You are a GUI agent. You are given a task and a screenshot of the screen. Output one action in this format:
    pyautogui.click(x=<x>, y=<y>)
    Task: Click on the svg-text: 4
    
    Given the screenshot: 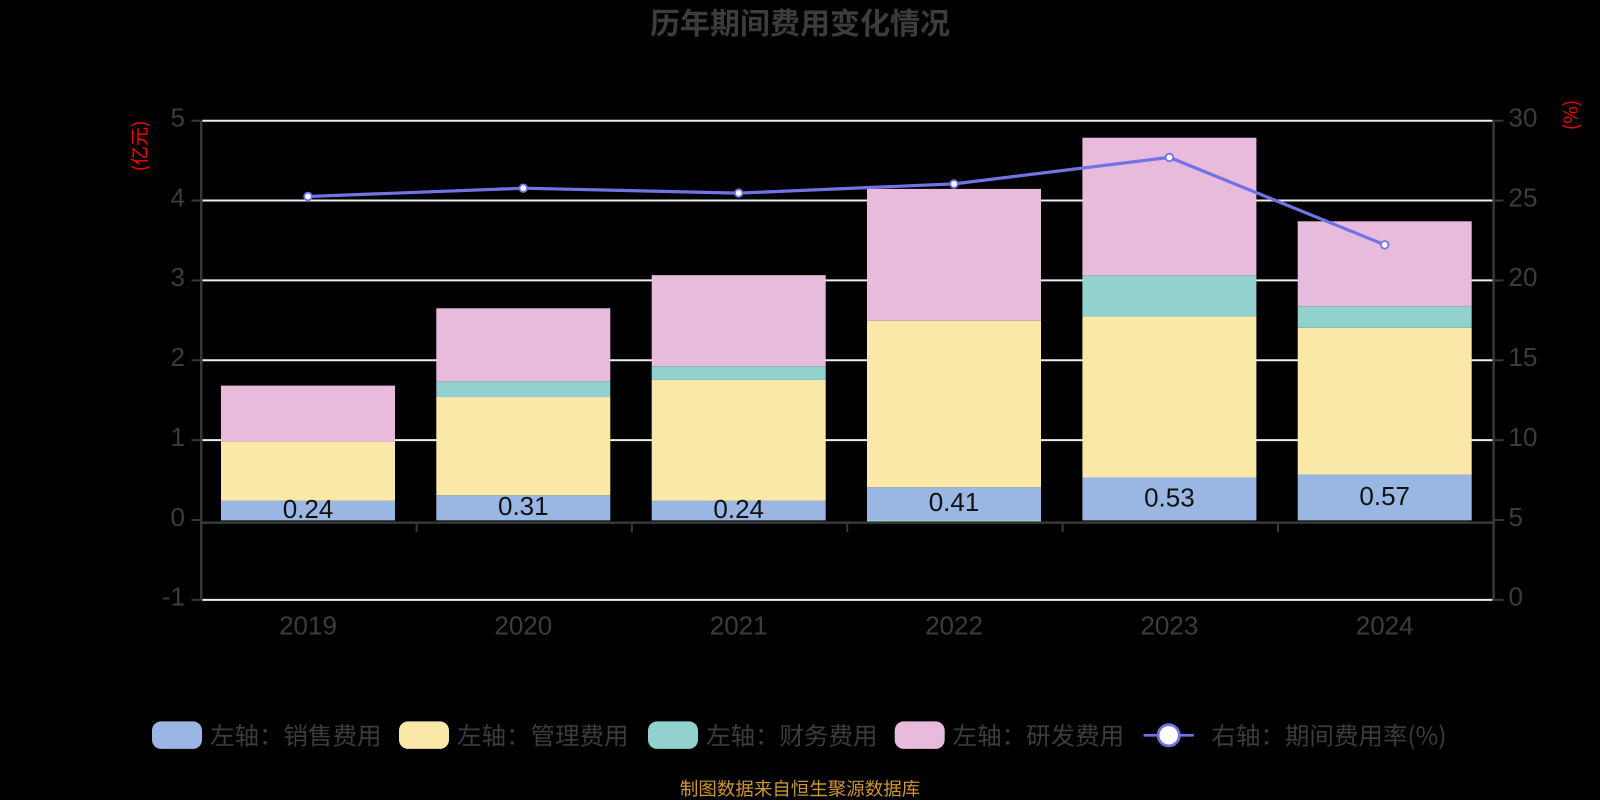 What is the action you would take?
    pyautogui.click(x=178, y=197)
    